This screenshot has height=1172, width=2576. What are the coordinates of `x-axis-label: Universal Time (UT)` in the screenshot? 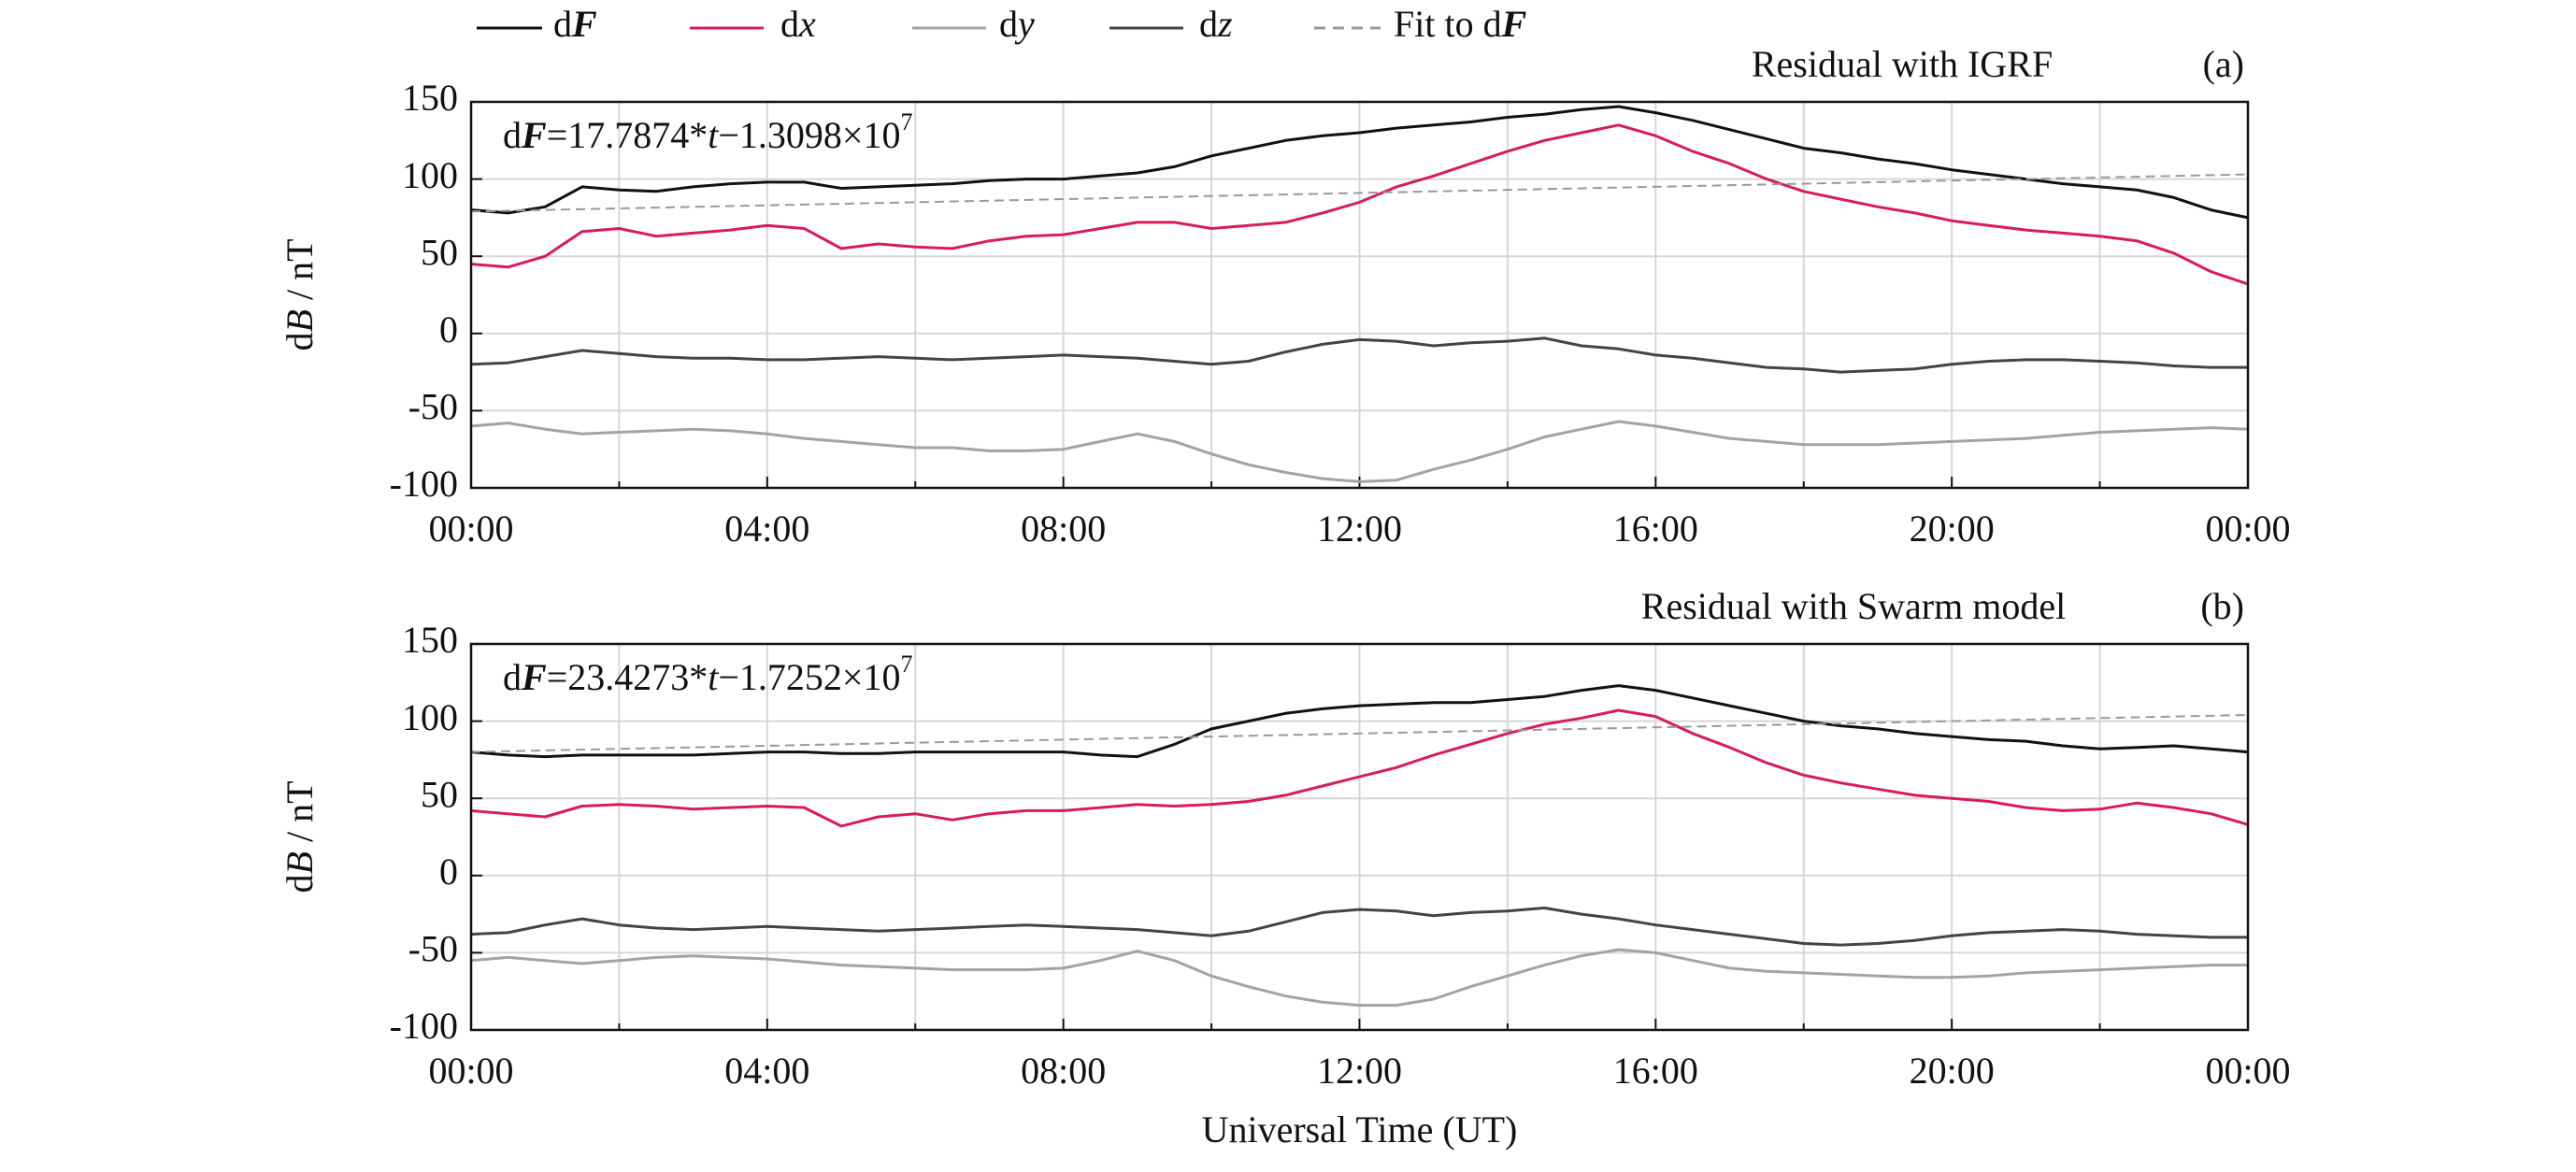 It's located at (1360, 1130).